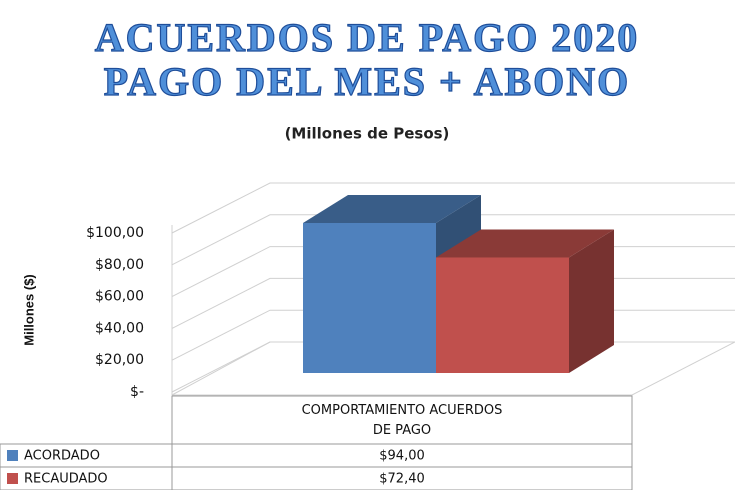 Image resolution: width=735 pixels, height=490 pixels. Describe the element at coordinates (28, 310) in the screenshot. I see `y-axis-label: Millones ($)` at that location.